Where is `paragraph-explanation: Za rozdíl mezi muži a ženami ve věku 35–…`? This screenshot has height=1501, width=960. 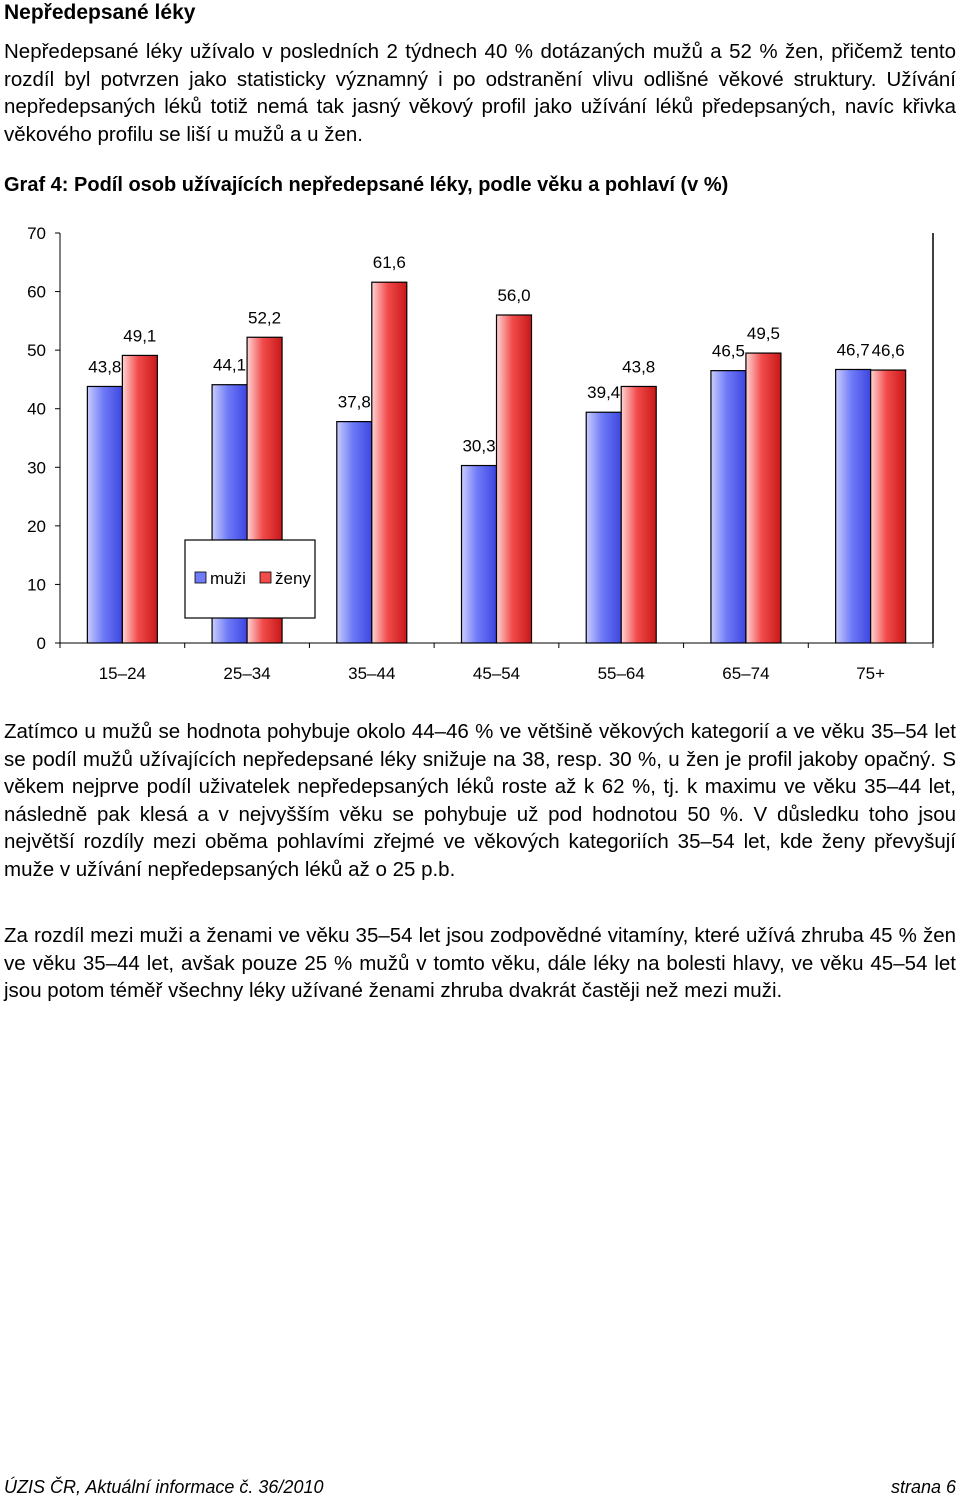
paragraph-explanation: Za rozdíl mezi muži a ženami ve věku 35–… is located at coordinates (480, 963).